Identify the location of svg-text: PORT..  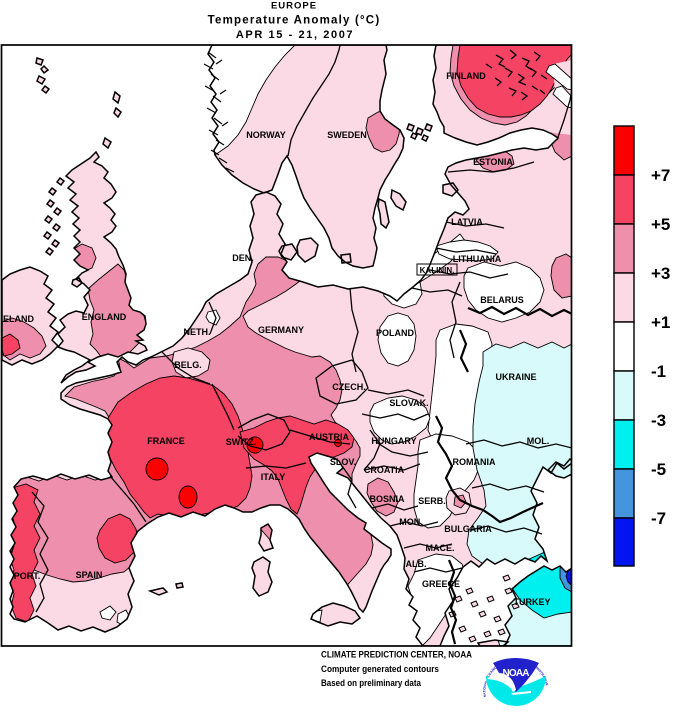
(27, 576).